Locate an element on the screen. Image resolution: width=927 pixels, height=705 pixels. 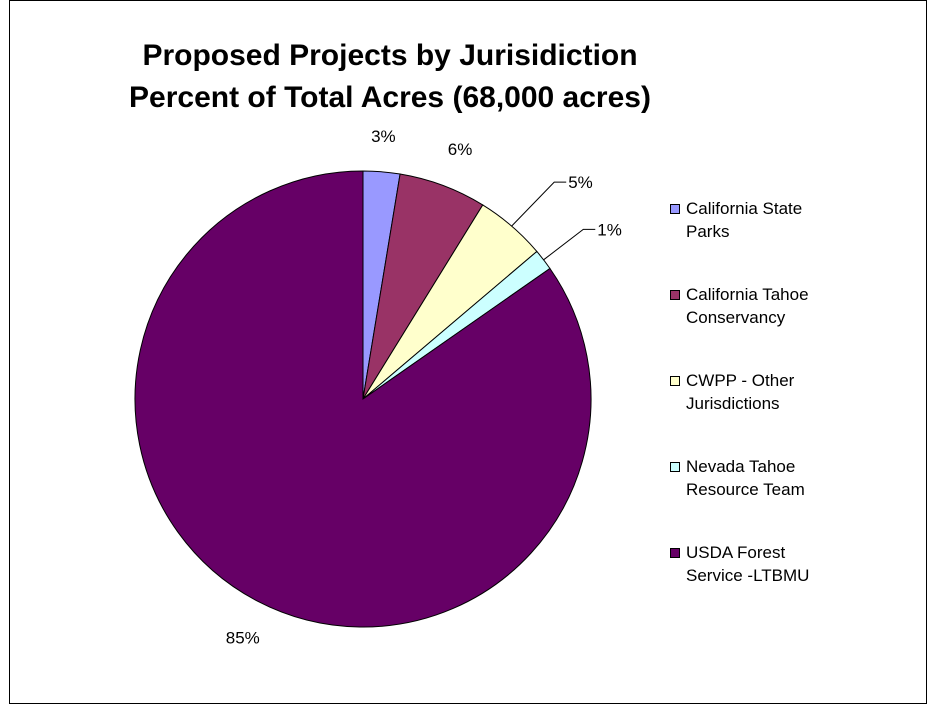
legend-label: USDA Forest Service -LTBMU is located at coordinates (786, 564).